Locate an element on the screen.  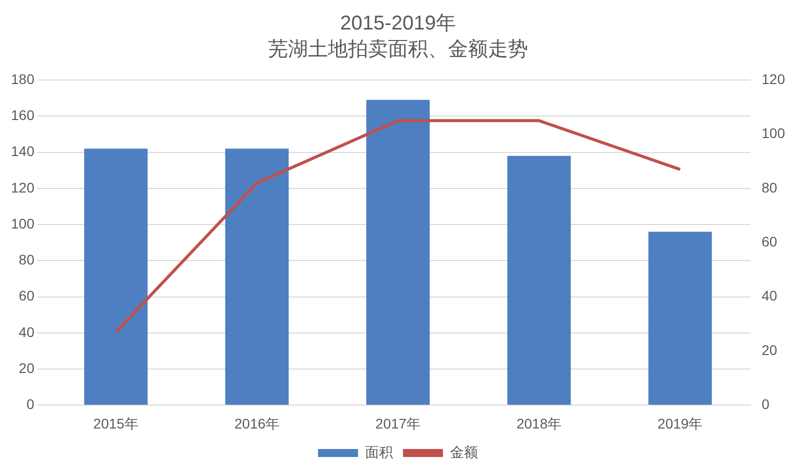
y-tick-label: 140 is located at coordinates (23, 151).